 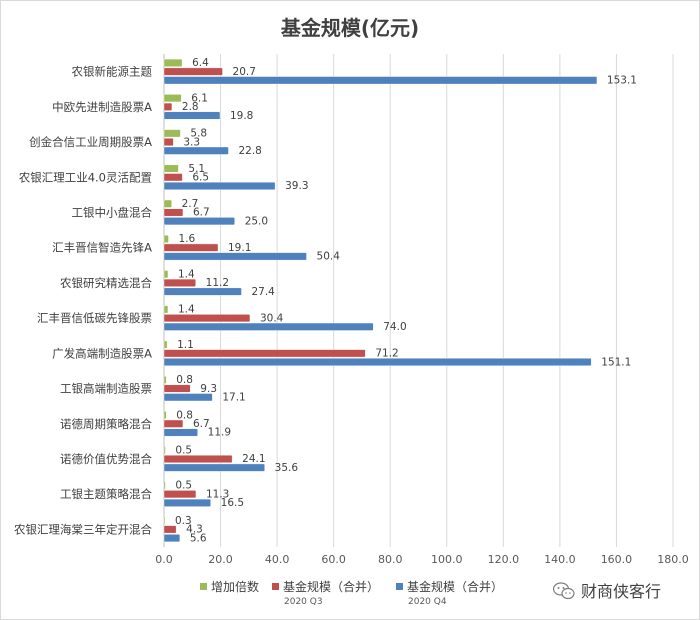 What do you see at coordinates (198, 538) in the screenshot?
I see `data-label: 5.6` at bounding box center [198, 538].